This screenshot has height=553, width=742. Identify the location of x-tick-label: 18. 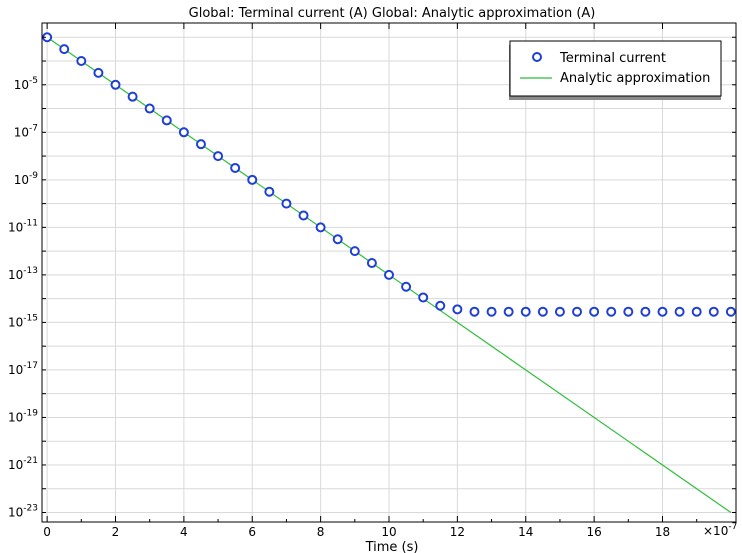
(662, 532).